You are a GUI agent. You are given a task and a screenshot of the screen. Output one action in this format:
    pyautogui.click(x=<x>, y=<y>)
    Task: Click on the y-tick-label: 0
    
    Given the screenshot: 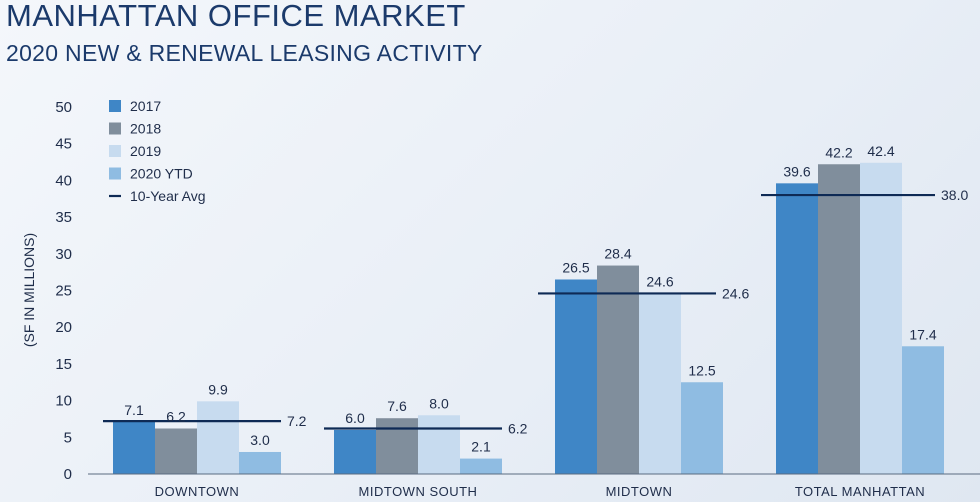 What is the action you would take?
    pyautogui.click(x=68, y=474)
    